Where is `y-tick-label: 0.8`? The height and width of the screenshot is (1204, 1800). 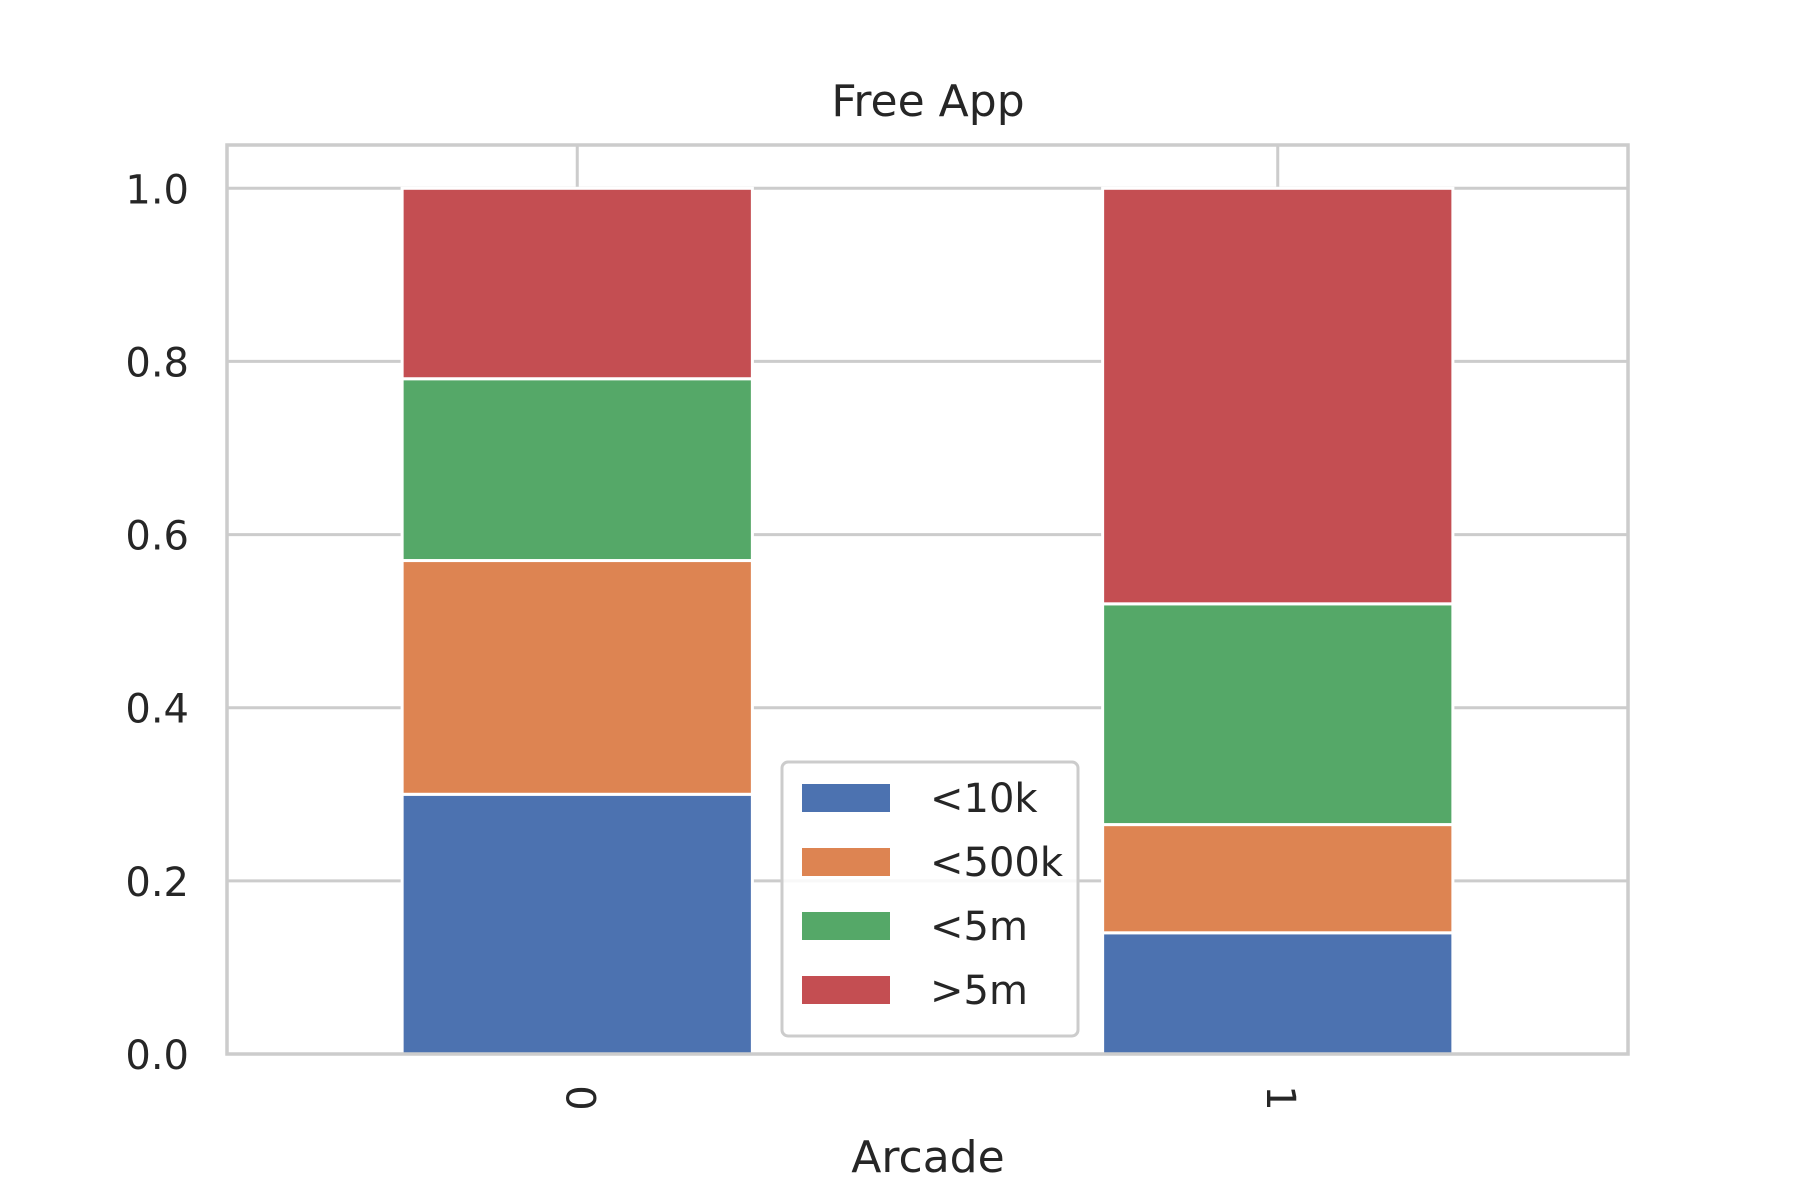
y-tick-label: 0.8 is located at coordinates (157, 363).